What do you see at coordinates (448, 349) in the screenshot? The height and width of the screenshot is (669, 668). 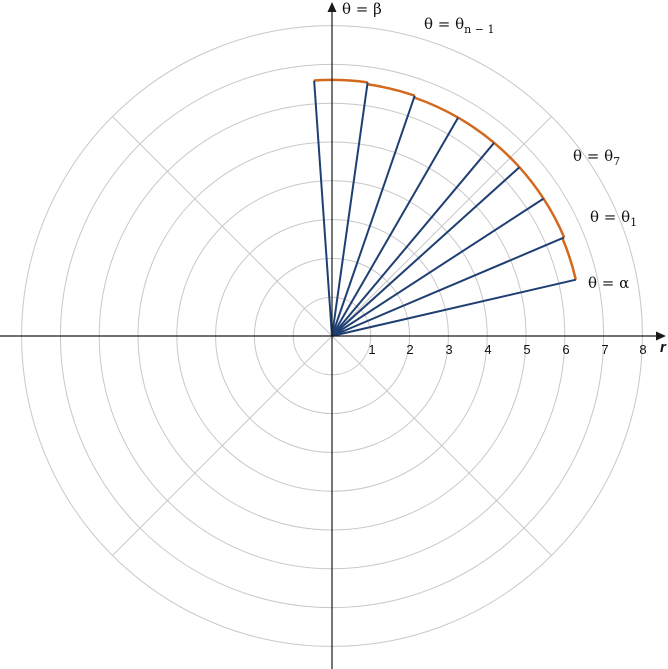 I see `tick-label-3: 3` at bounding box center [448, 349].